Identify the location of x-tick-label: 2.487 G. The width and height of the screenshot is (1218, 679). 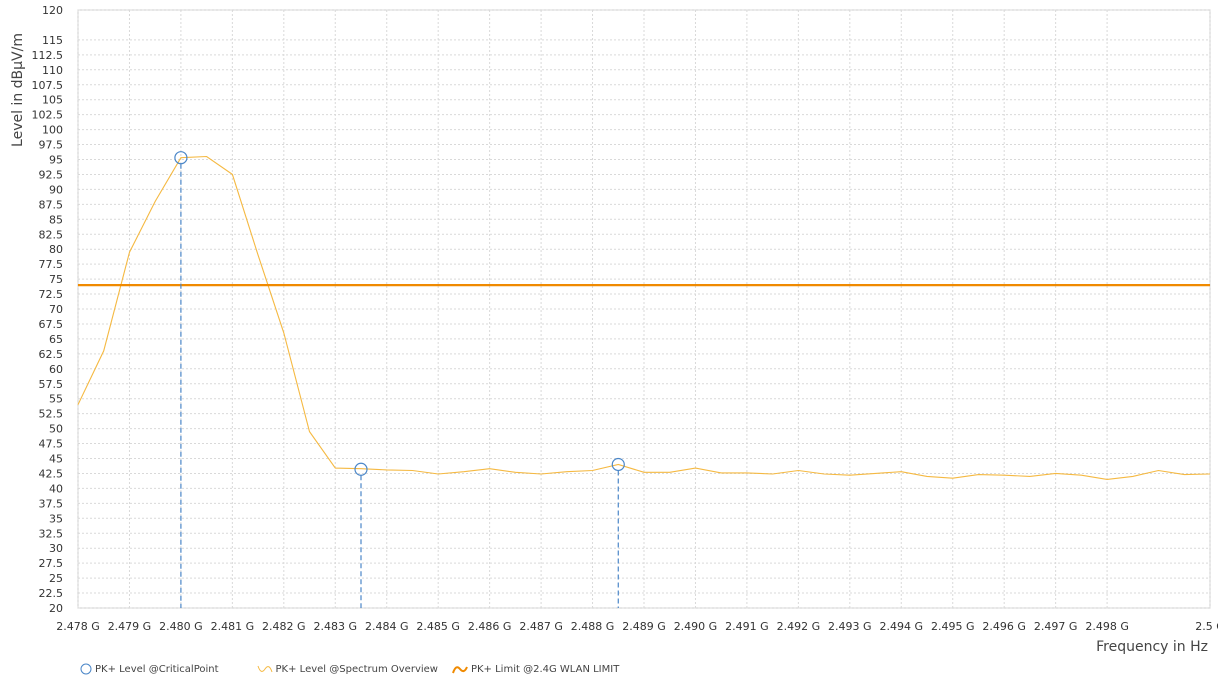
(541, 626).